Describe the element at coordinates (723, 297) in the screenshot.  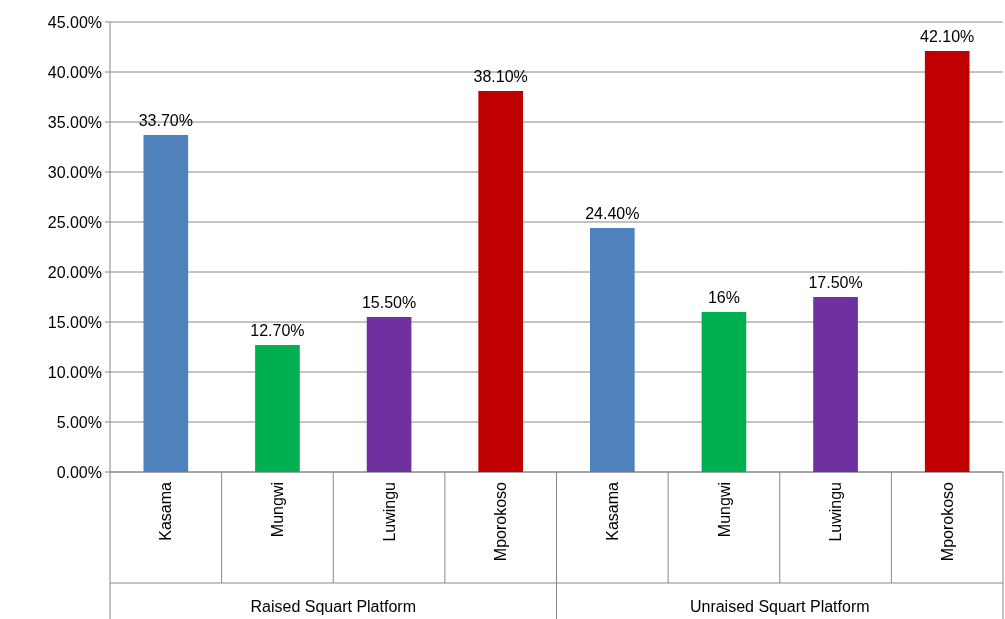
I see `data-label: 16%` at that location.